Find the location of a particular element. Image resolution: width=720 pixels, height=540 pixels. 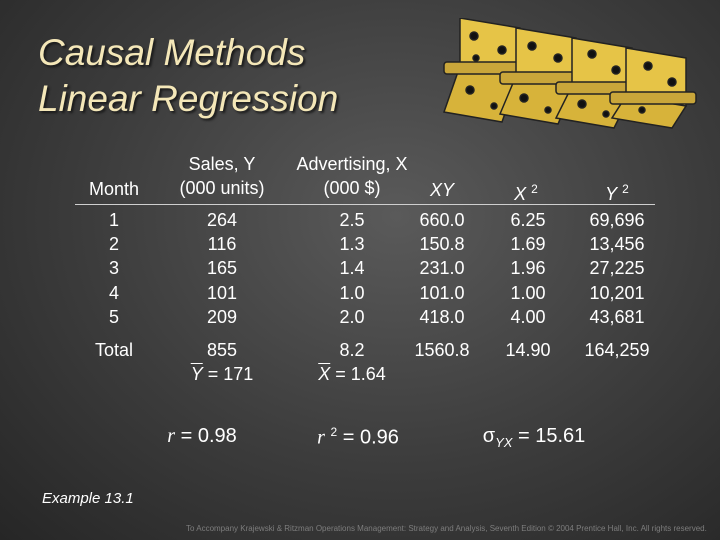

stat-r2-value: = 0.96 is located at coordinates (370, 437).